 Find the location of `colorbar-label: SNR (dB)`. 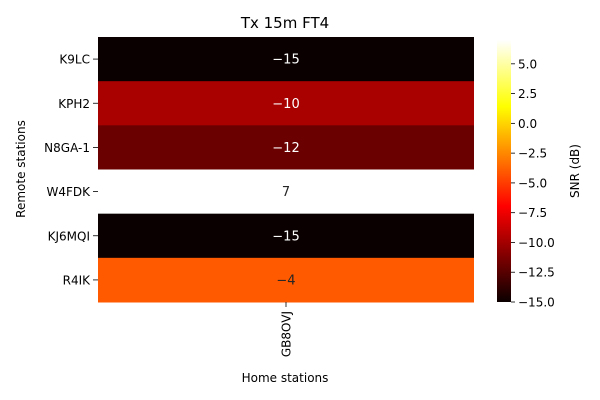

colorbar-label: SNR (dB) is located at coordinates (575, 171).